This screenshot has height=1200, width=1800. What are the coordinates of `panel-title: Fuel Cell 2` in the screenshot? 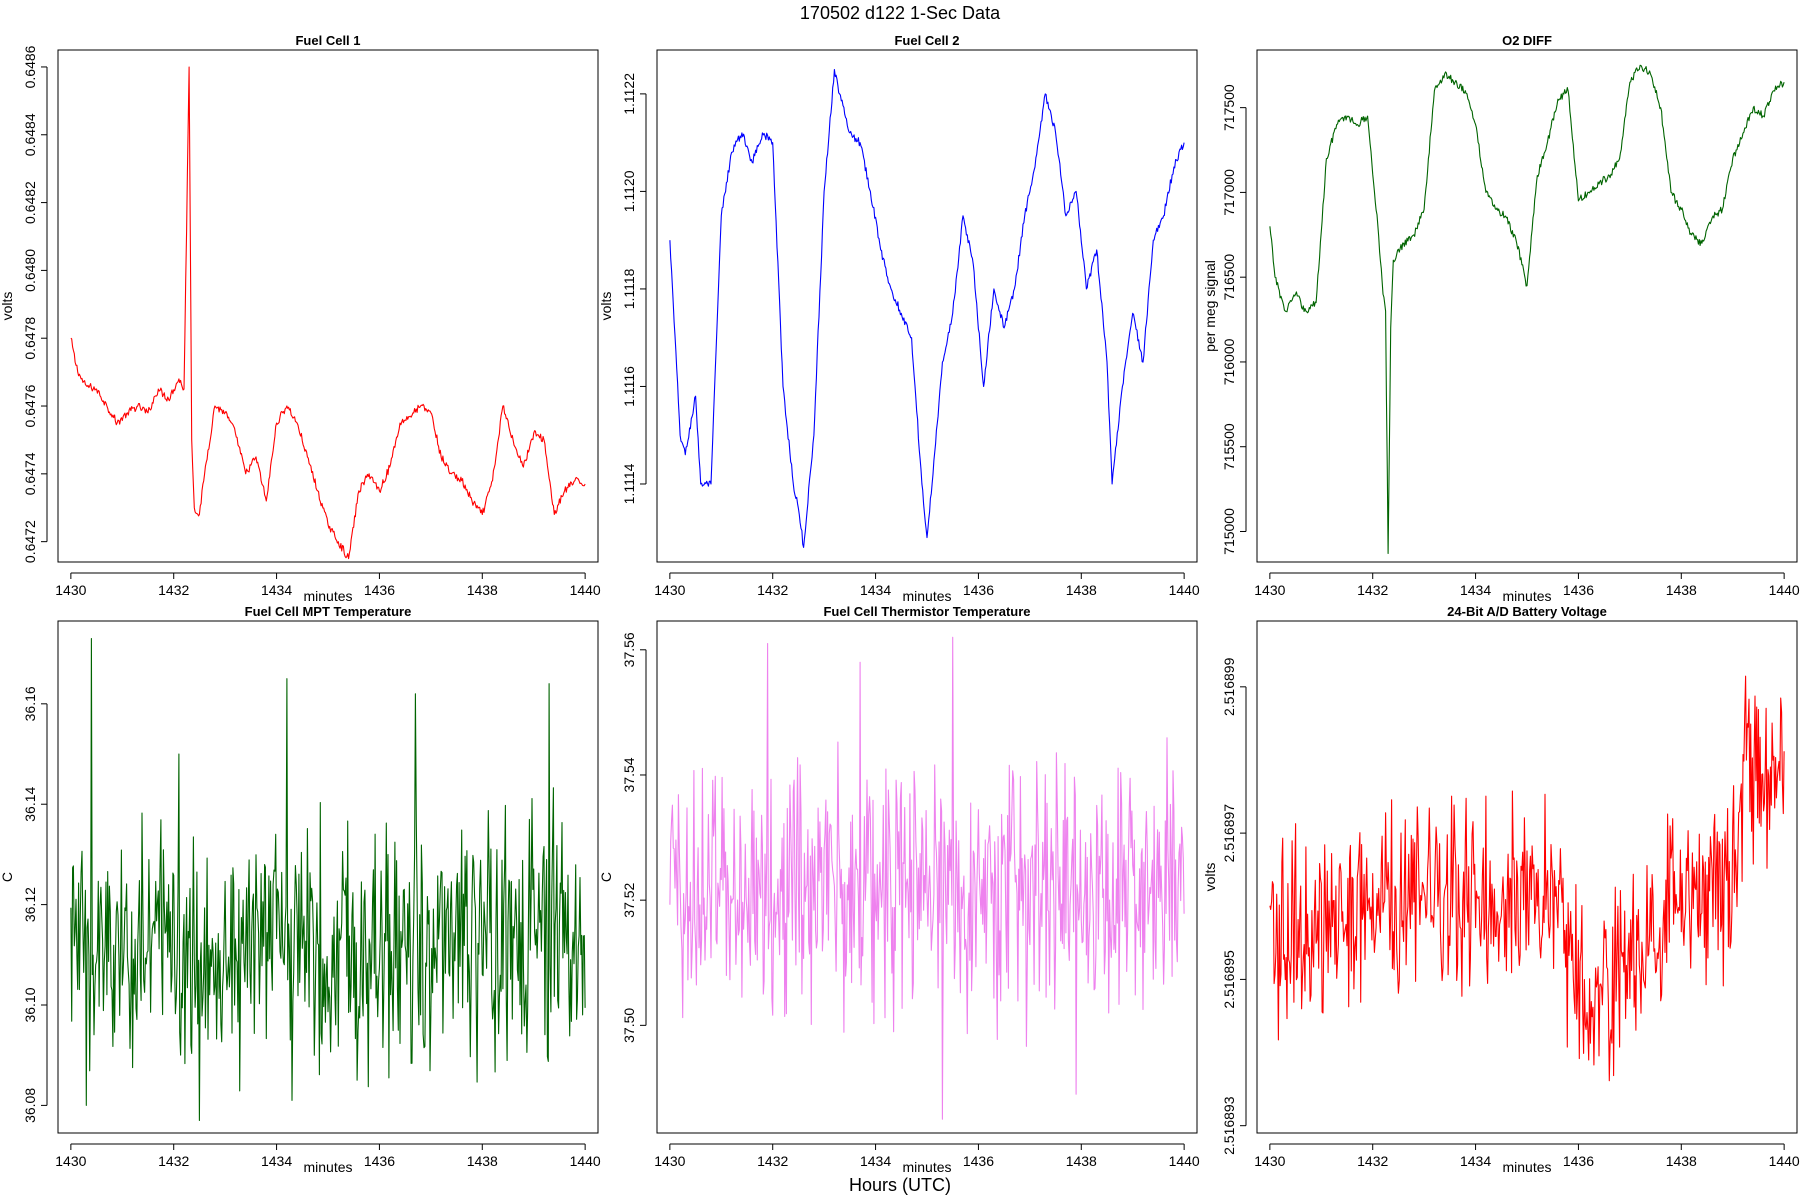 It's located at (926, 40).